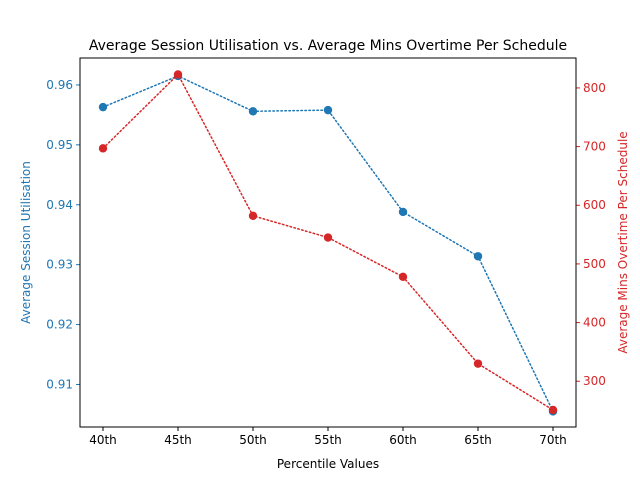 The image size is (640, 480). Describe the element at coordinates (478, 440) in the screenshot. I see `x-tick-label: 65th` at that location.